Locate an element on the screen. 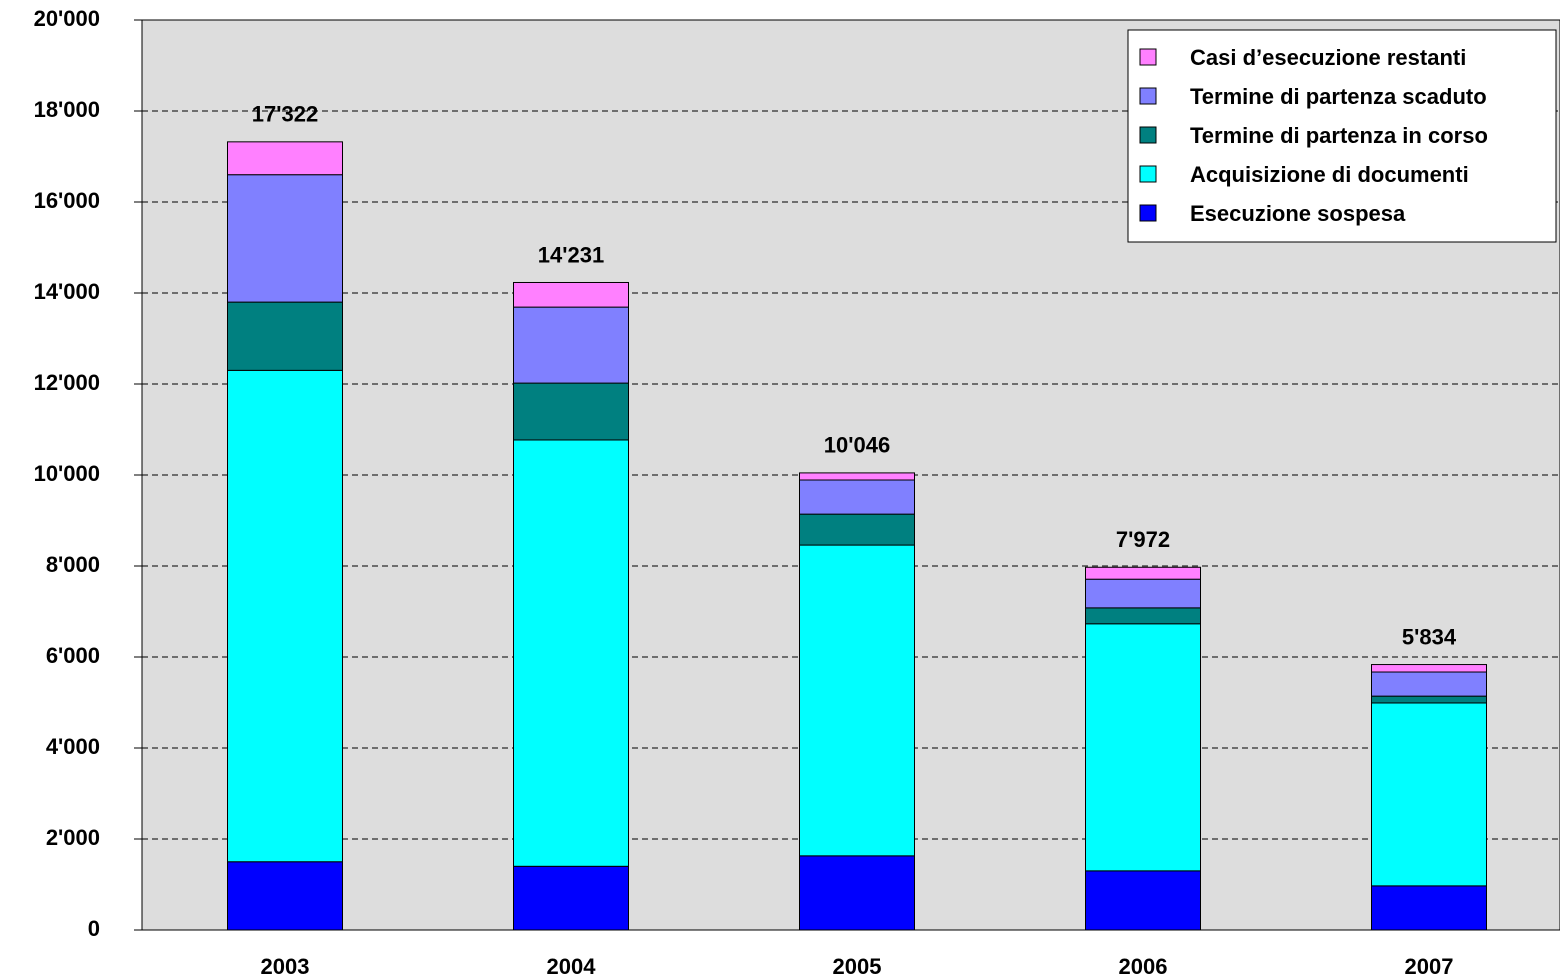 The image size is (1560, 980). legend-label: Casi d’esecuzione restanti is located at coordinates (1328, 57).